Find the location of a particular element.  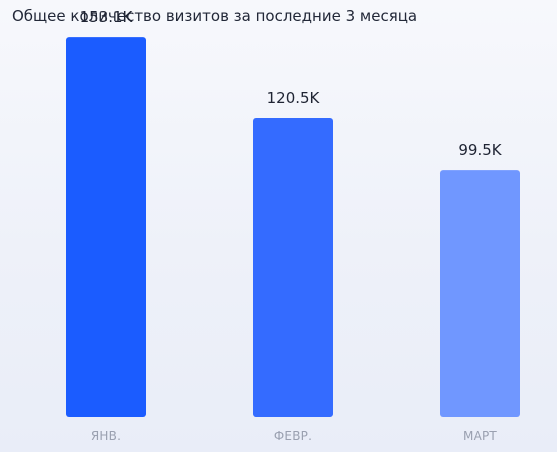

bar-value-label: 153.1K is located at coordinates (107, 17).